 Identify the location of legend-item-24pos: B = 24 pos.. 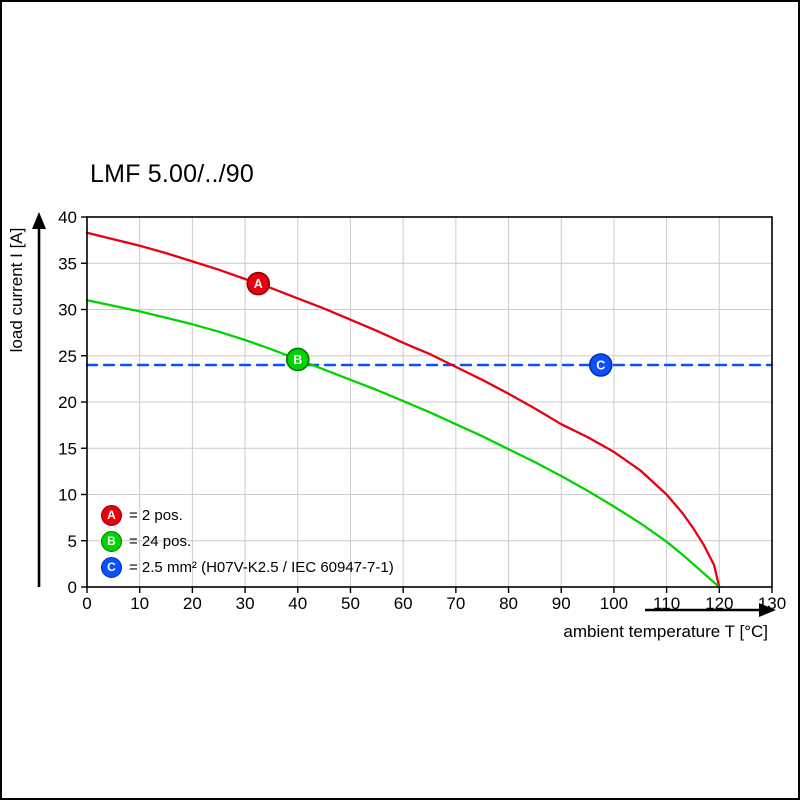
(247, 541).